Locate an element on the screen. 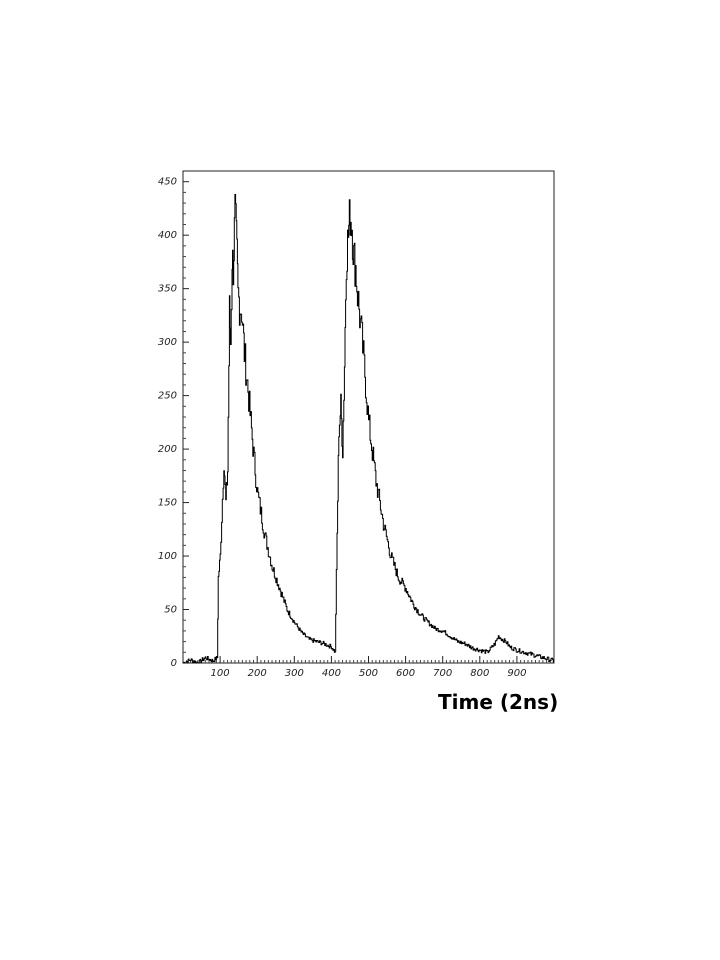  y-tick-label: 100 is located at coordinates (167, 556).